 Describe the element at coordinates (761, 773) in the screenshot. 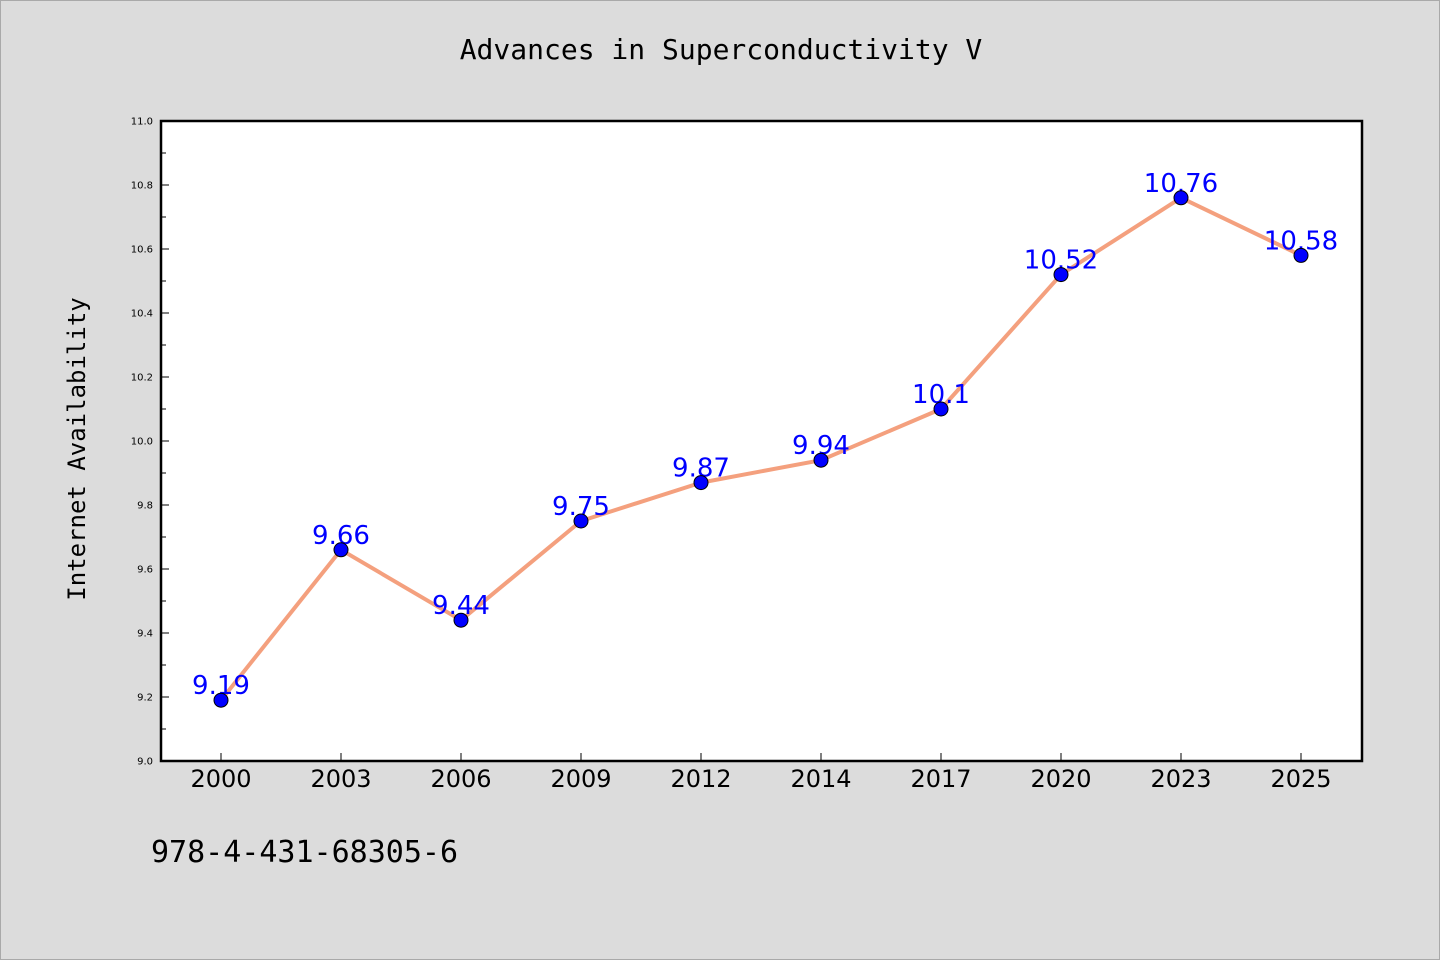

I see `x-axis: 2000 2003 2006 2009 2012 2014 2017 2020 2023 2025` at that location.